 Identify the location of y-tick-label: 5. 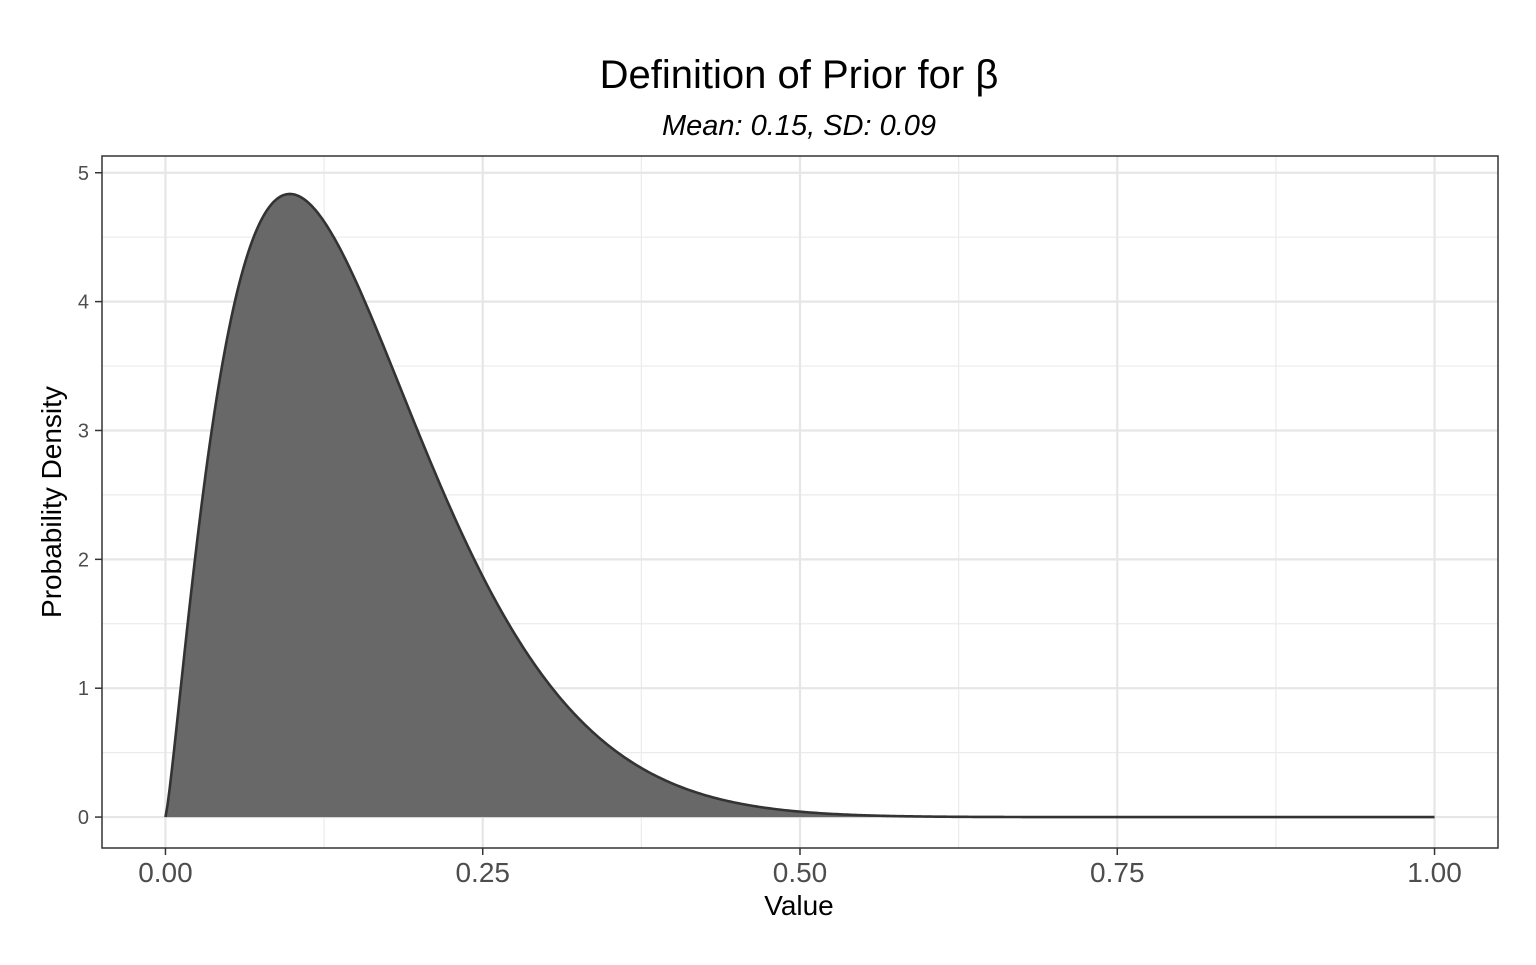
(83, 174).